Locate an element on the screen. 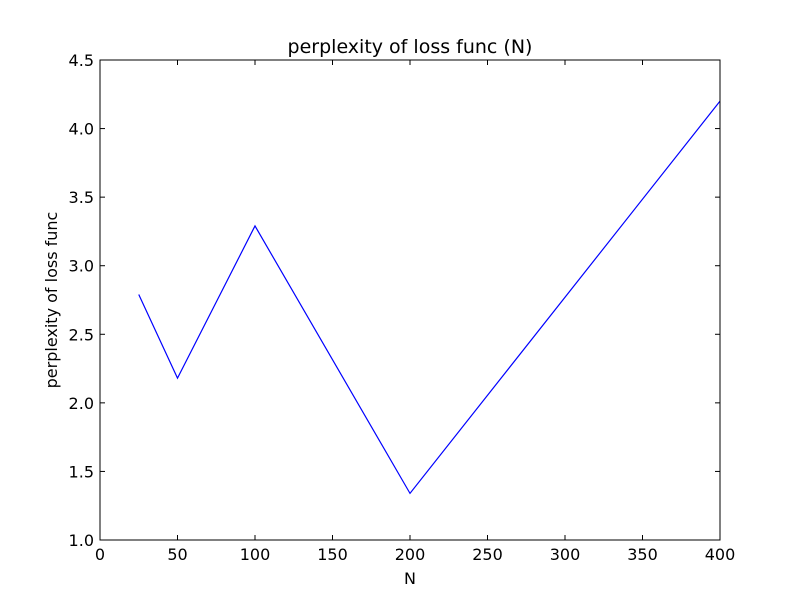 This screenshot has height=600, width=800. x-tick-label: 0 is located at coordinates (100, 554).